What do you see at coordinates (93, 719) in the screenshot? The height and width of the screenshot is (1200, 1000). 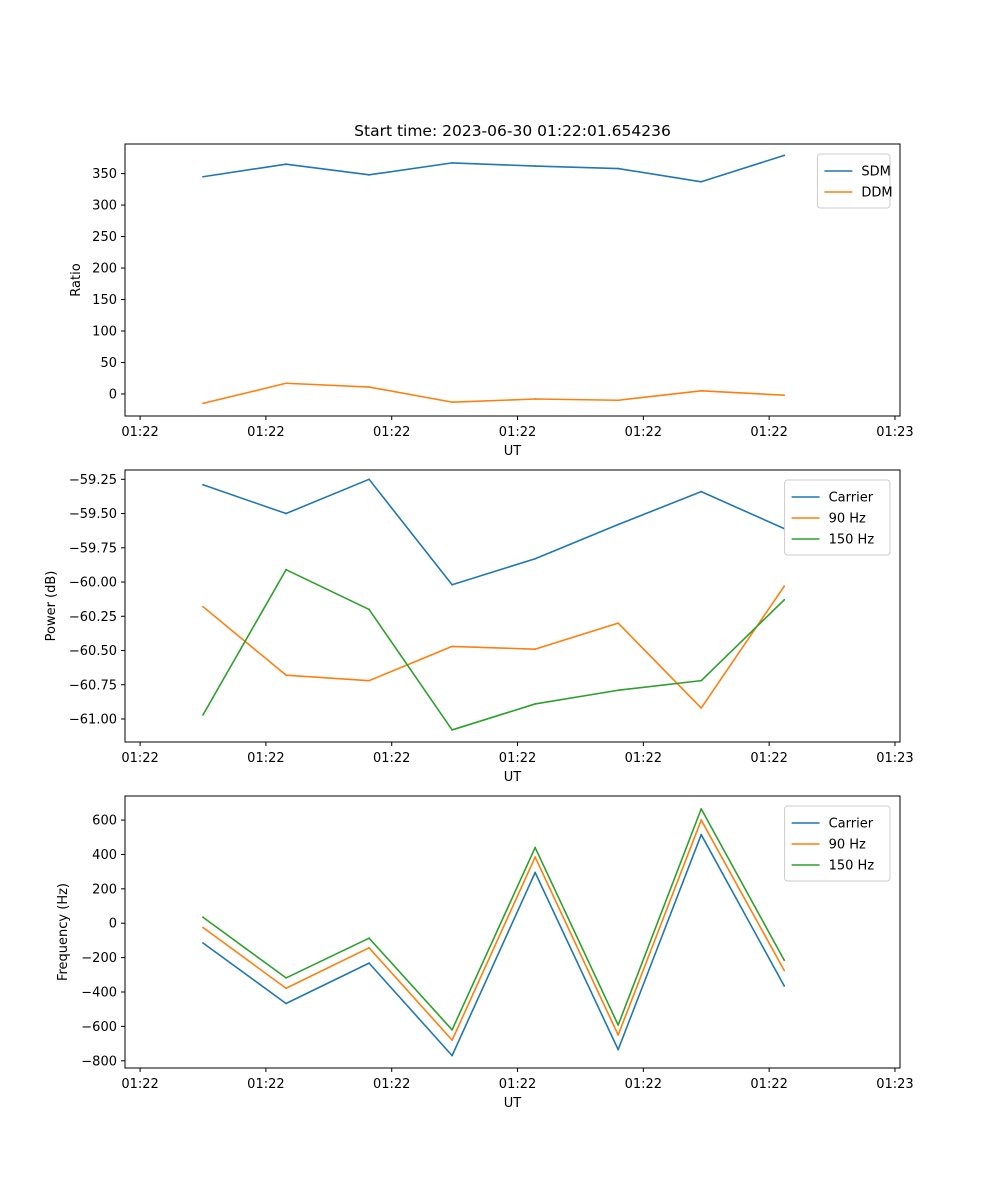 I see `y-tick-label: −61.00` at bounding box center [93, 719].